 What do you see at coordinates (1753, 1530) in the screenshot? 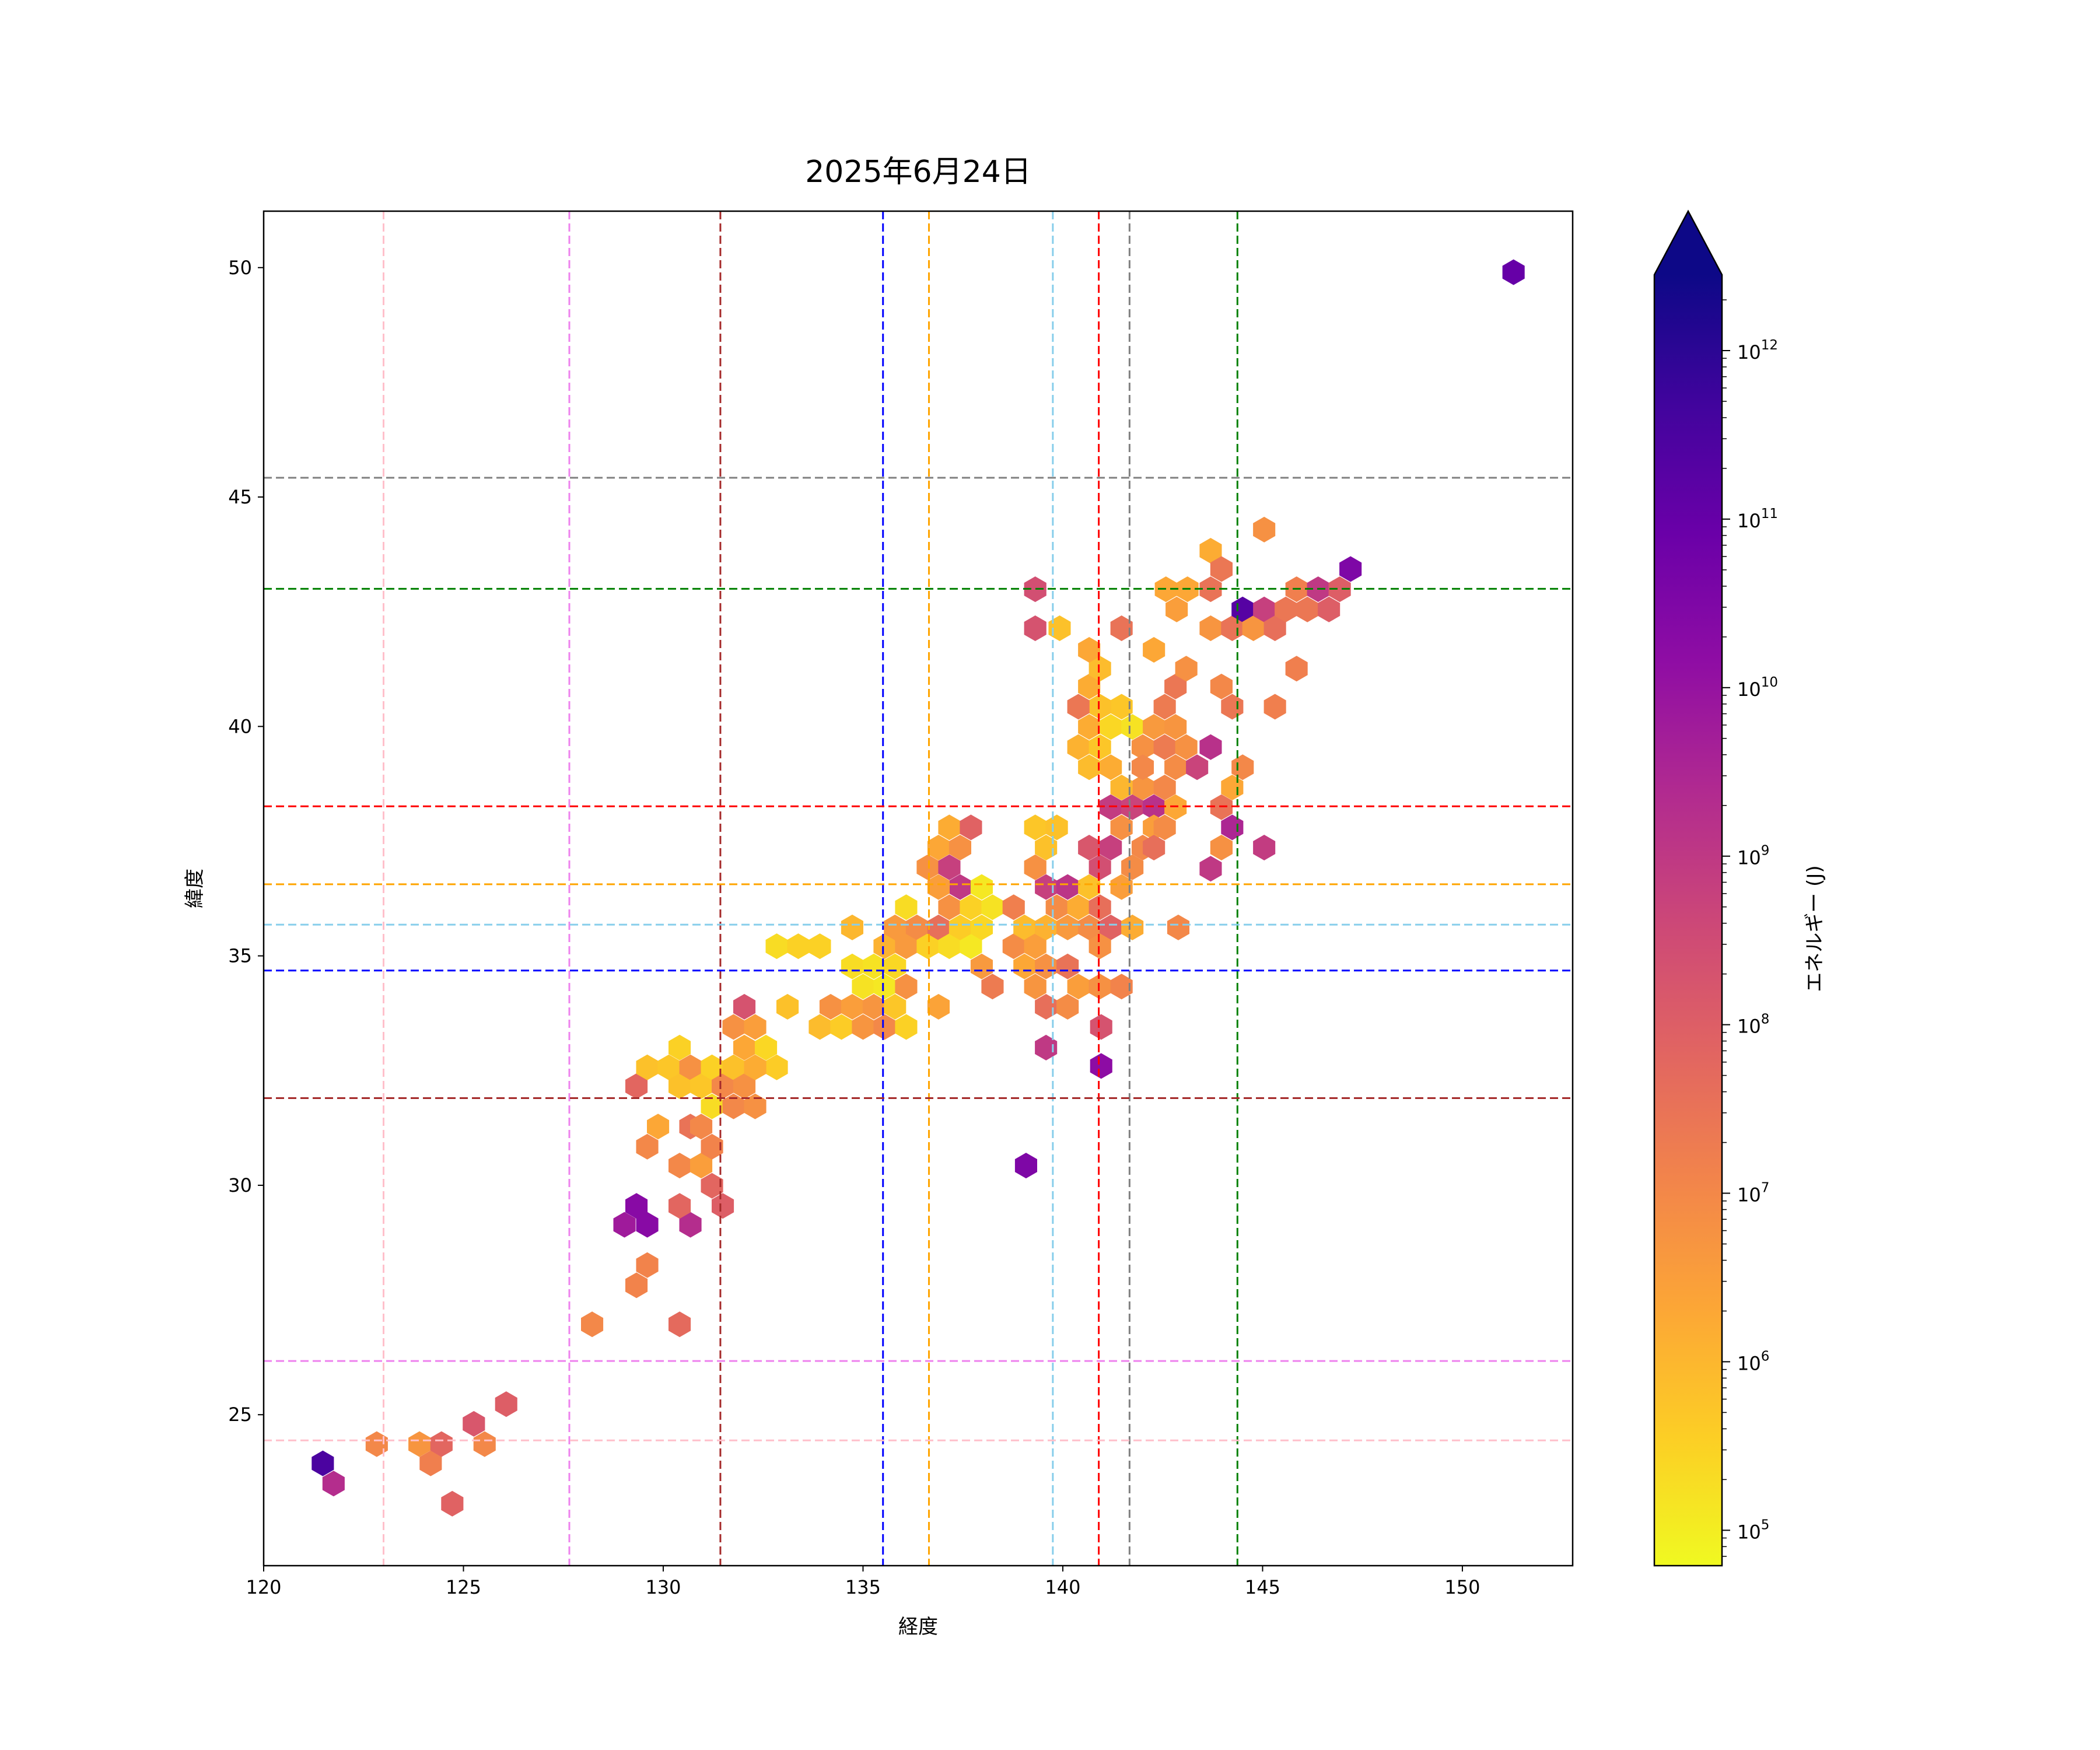
I see `colorbar-tick-label: 10⁵` at bounding box center [1753, 1530].